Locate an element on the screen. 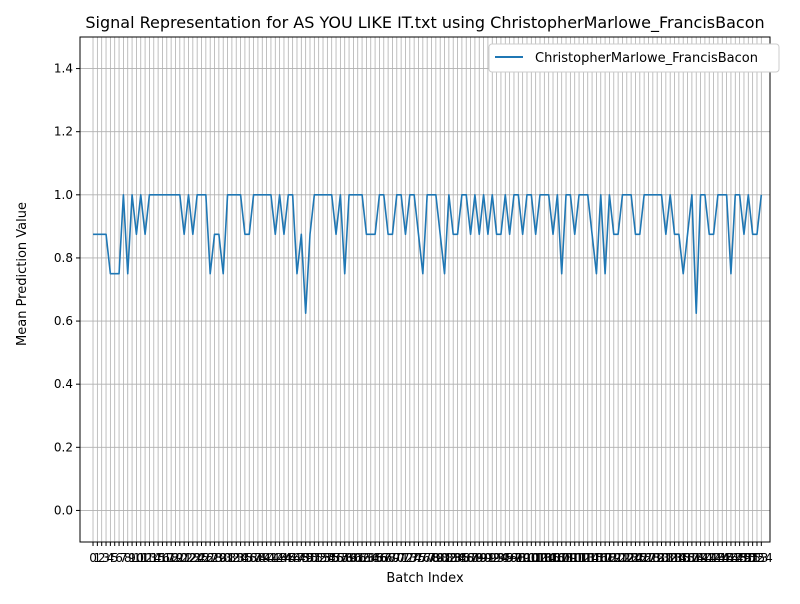 The image size is (800, 604). x-tick-label: 4 is located at coordinates (111, 558).